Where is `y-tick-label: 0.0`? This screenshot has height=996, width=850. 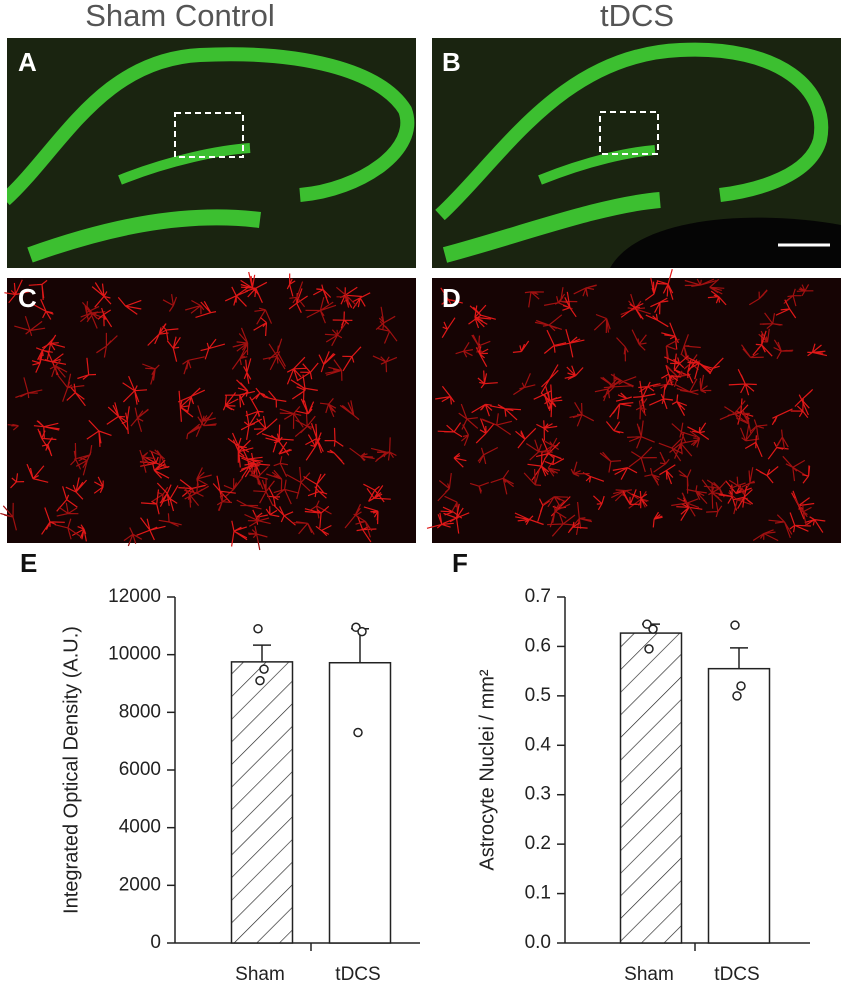 y-tick-label: 0.0 is located at coordinates (538, 942).